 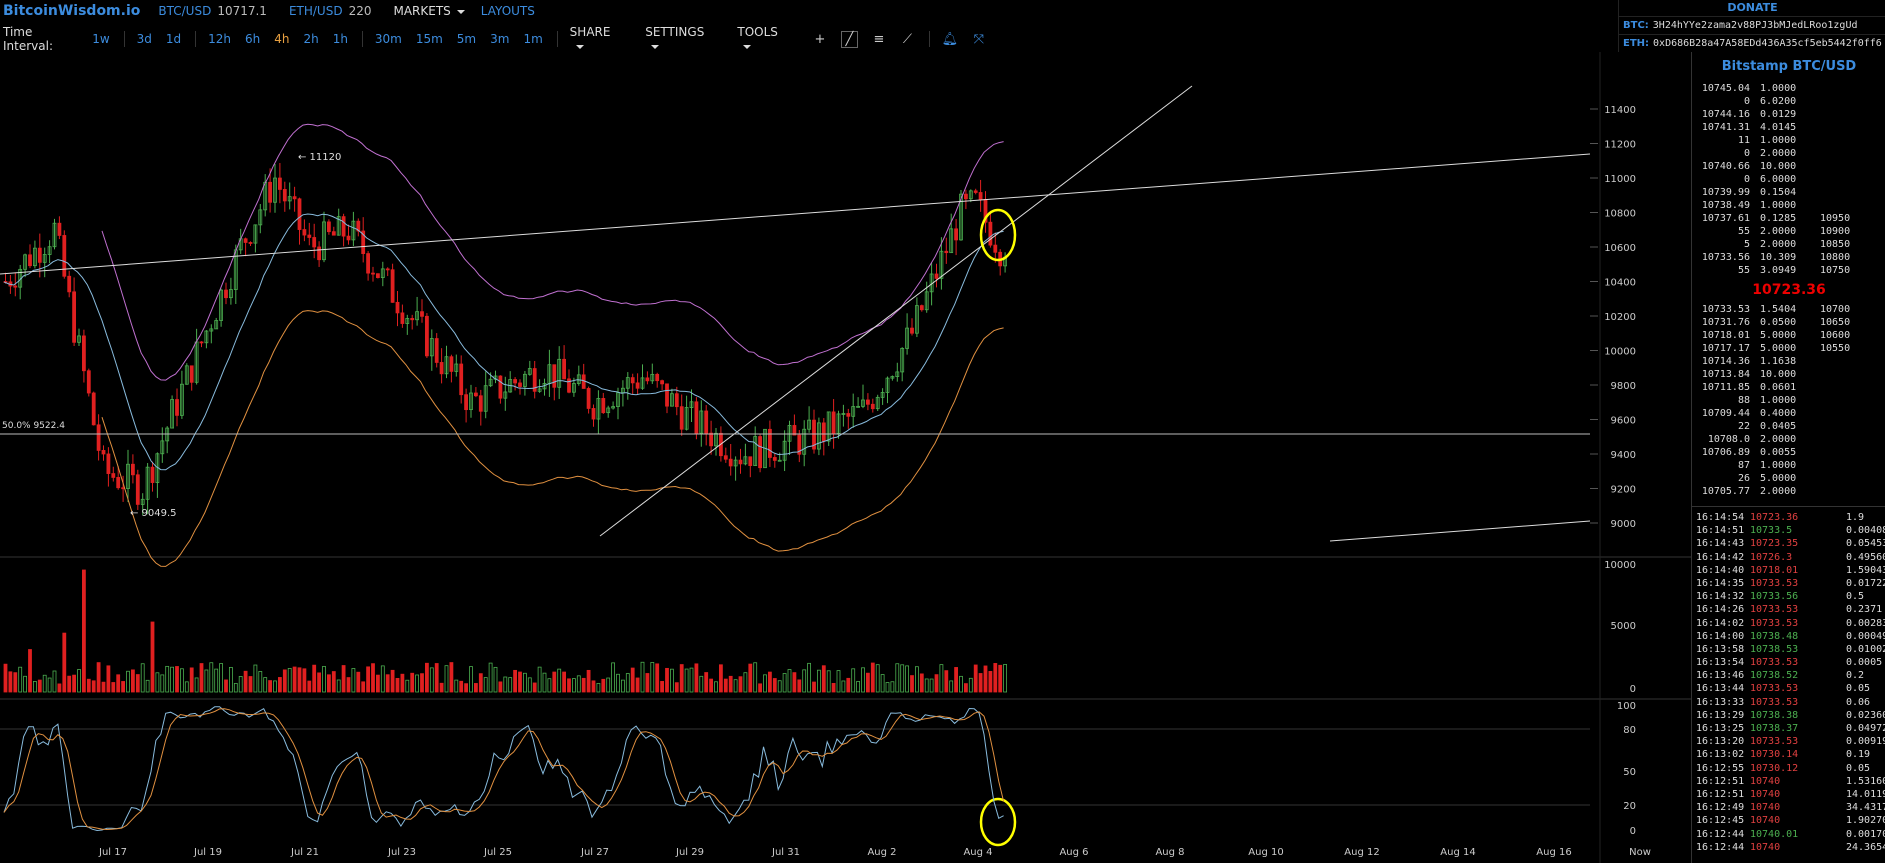 What do you see at coordinates (1788, 153) in the screenshot?
I see `orderbook-row: 0 2.0000` at bounding box center [1788, 153].